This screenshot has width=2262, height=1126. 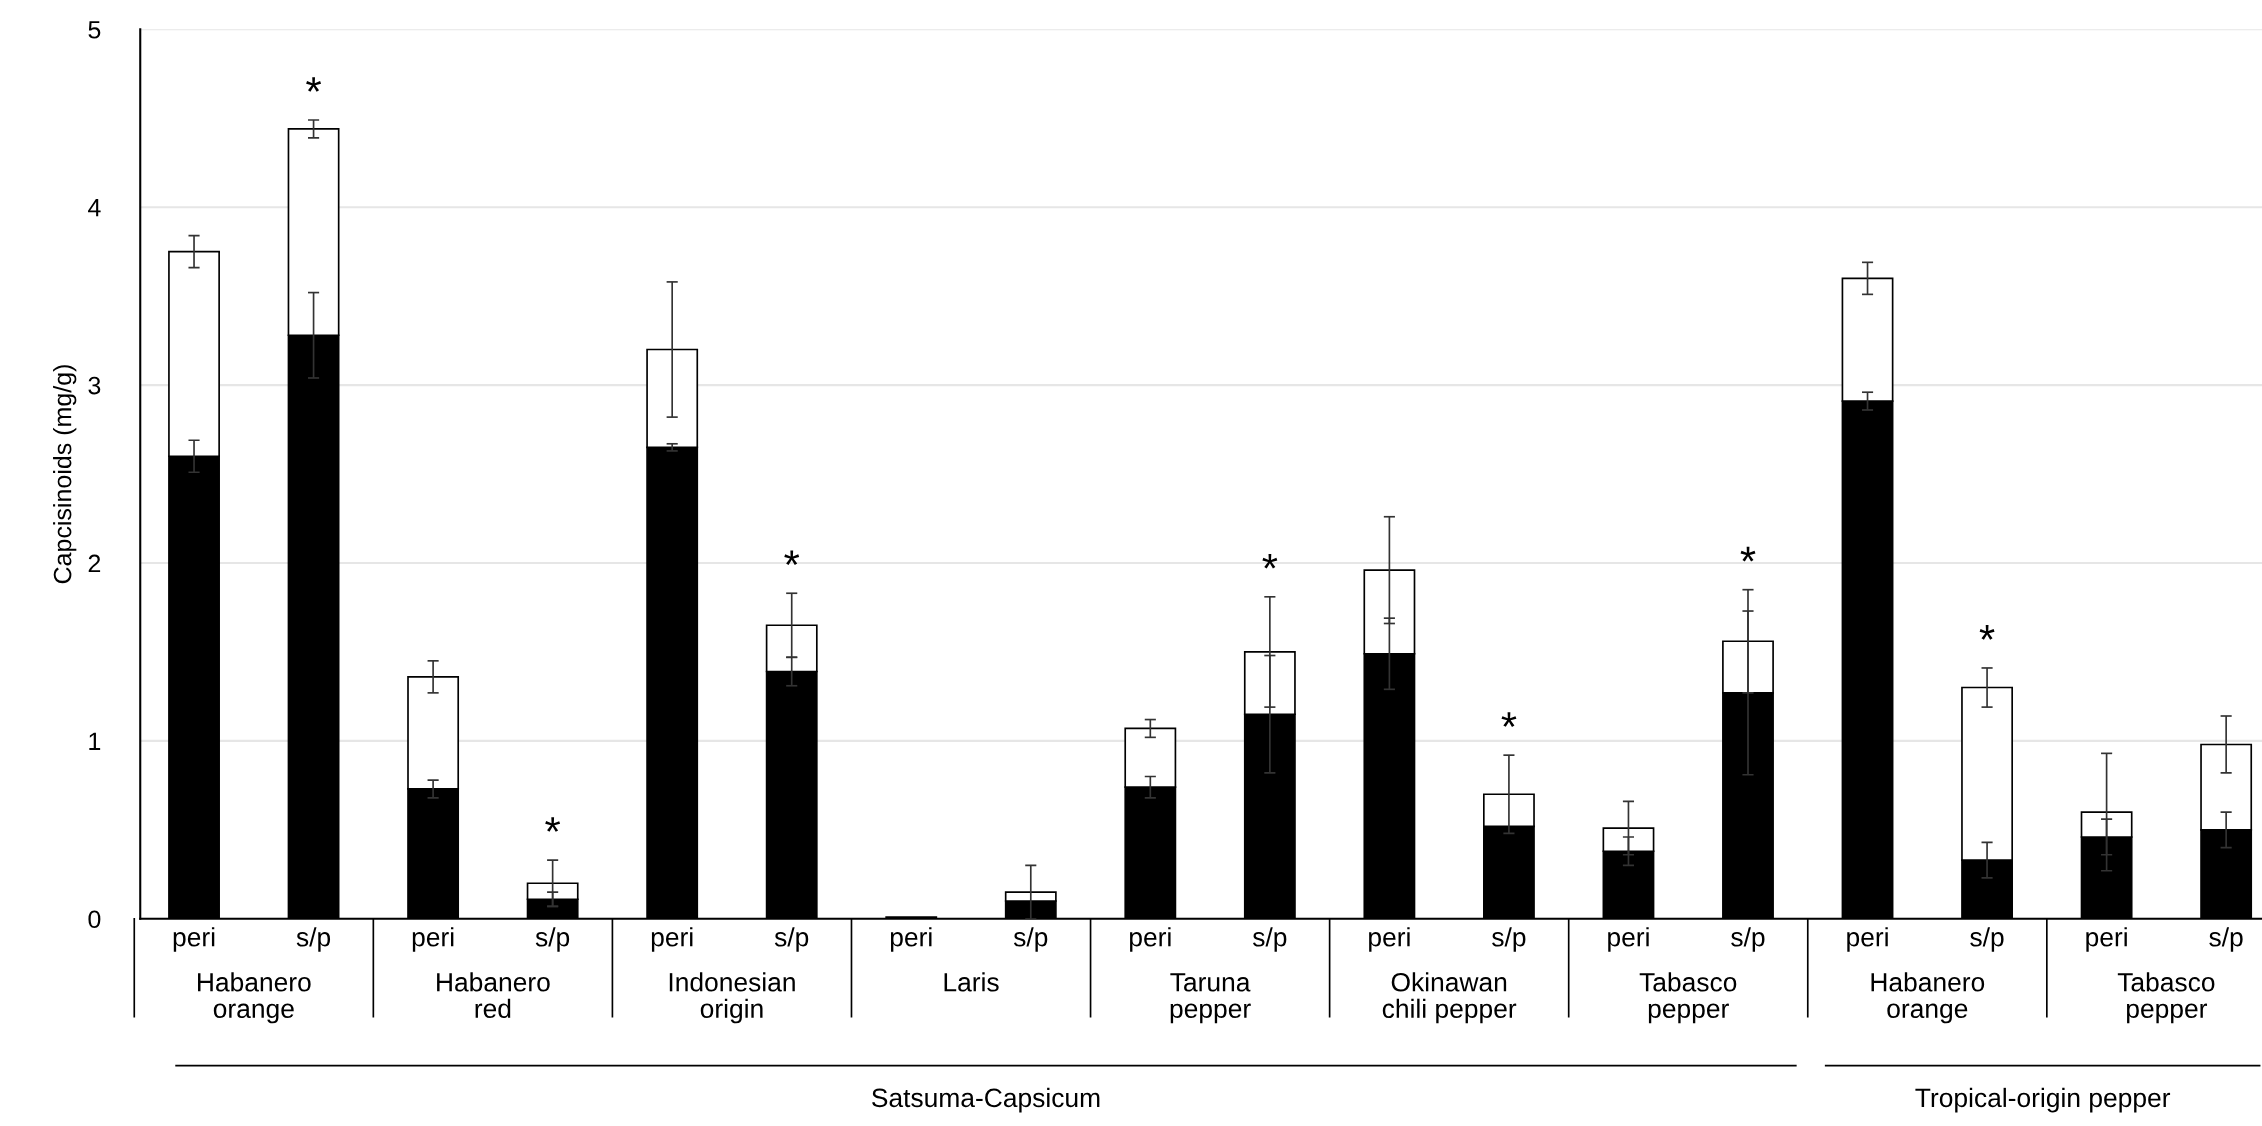 What do you see at coordinates (2043, 1100) in the screenshot?
I see `text: Tropical-origin pepper` at bounding box center [2043, 1100].